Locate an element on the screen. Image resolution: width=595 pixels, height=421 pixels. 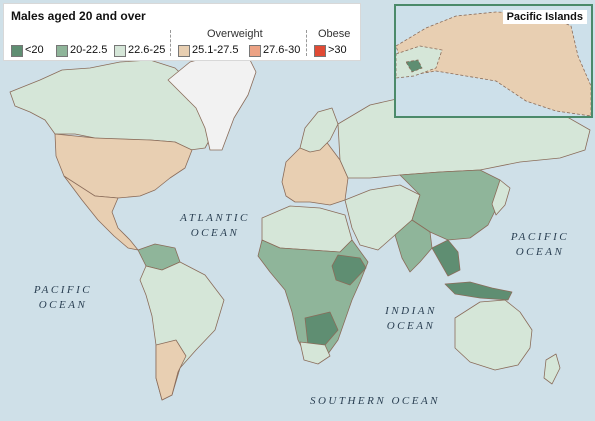
region-japan is located at coordinates (501, 197).